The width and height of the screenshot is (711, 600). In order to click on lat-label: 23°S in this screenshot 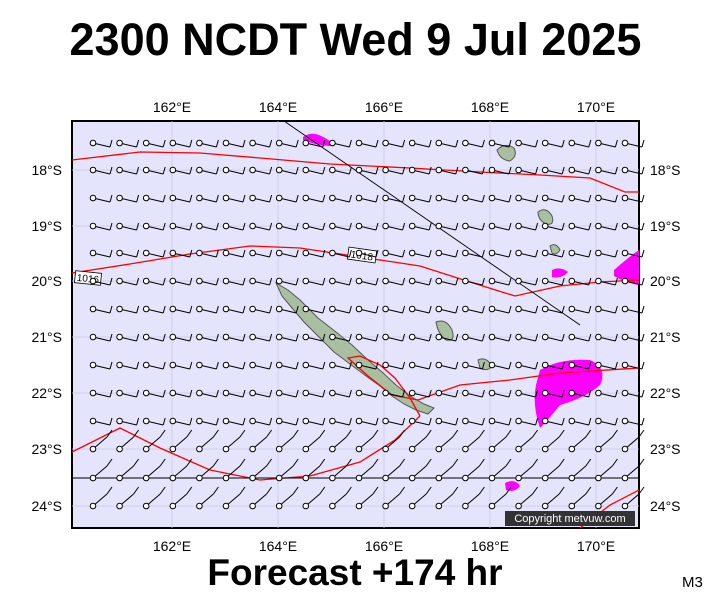, I will do `click(46, 449)`.